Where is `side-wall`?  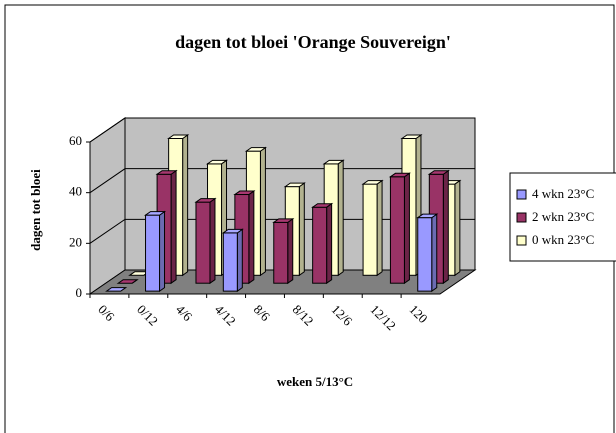 side-wall is located at coordinates (107, 206).